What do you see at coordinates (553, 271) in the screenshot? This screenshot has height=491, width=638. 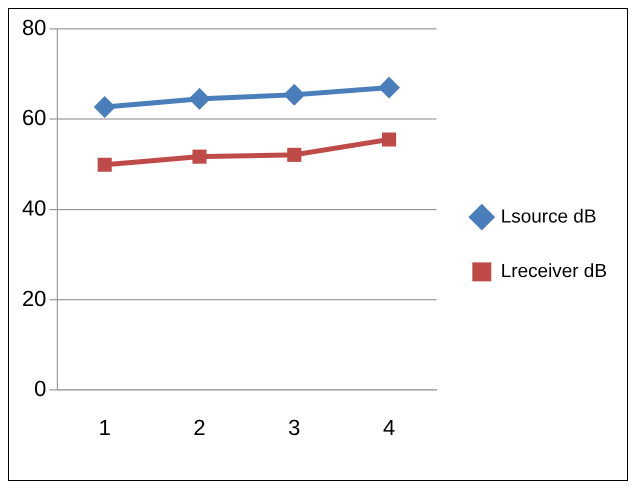 I see `legend-label: Lreceiver dB` at bounding box center [553, 271].